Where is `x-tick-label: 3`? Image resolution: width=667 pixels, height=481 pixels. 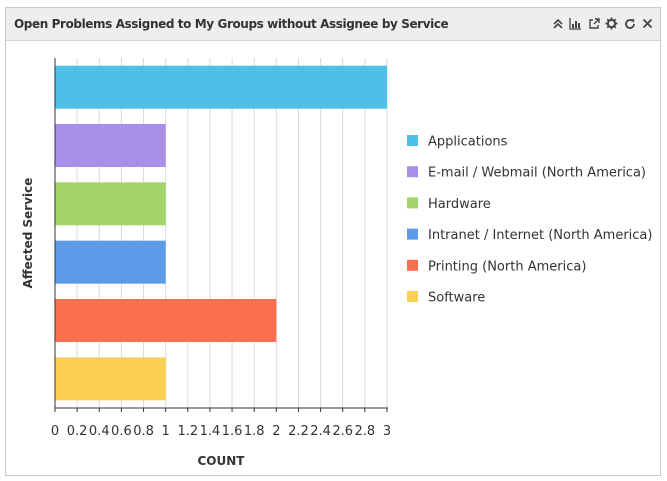
x-tick-label: 3 is located at coordinates (387, 431).